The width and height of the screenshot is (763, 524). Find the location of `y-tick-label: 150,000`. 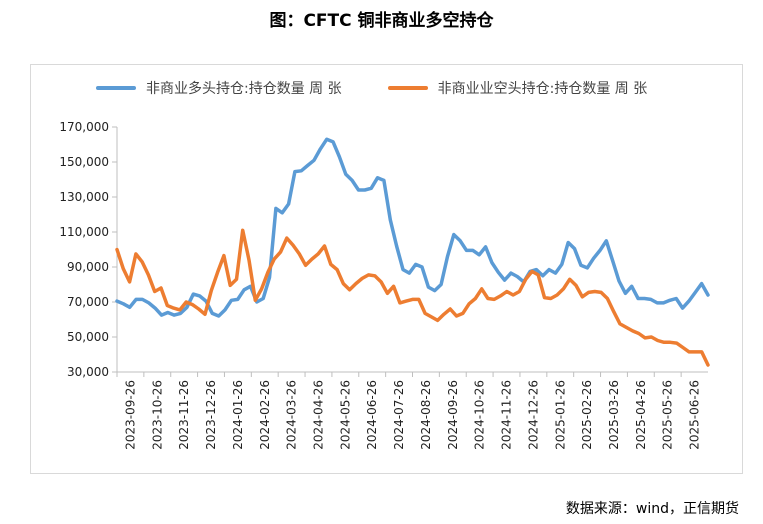

y-tick-label: 150,000 is located at coordinates (84, 162).